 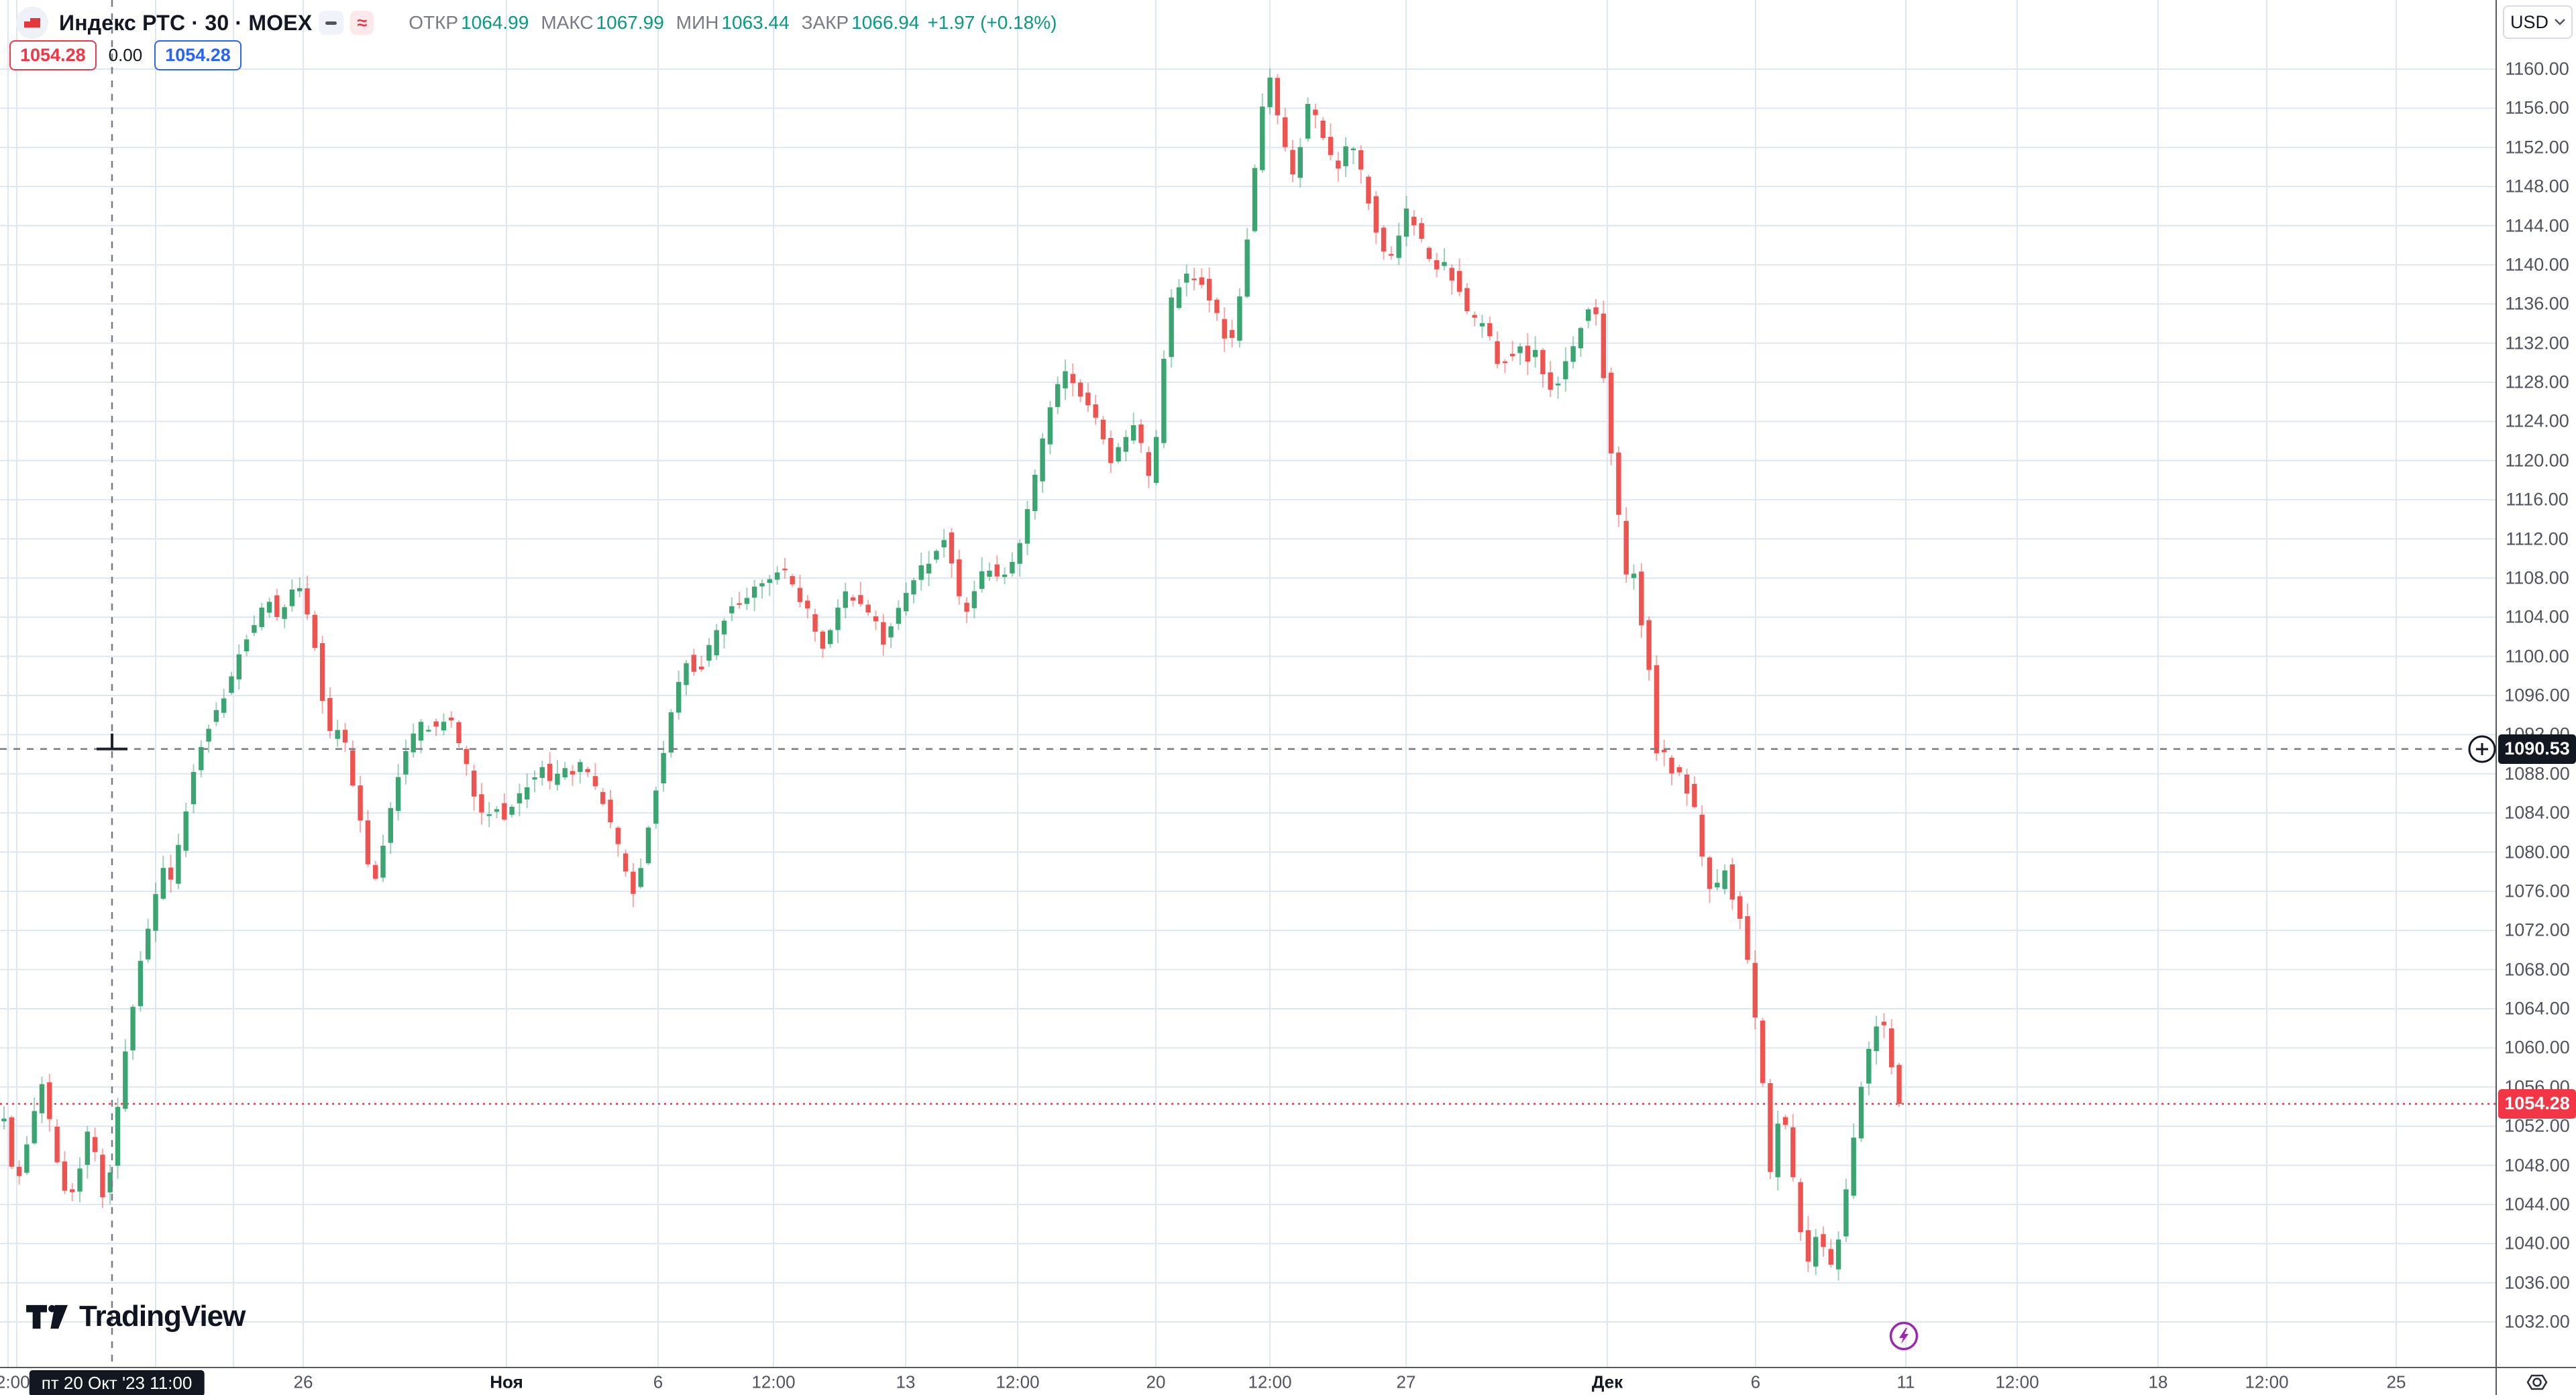 I want to click on price-line-labels: 1054.28 0.00 1054.28, so click(x=125, y=55).